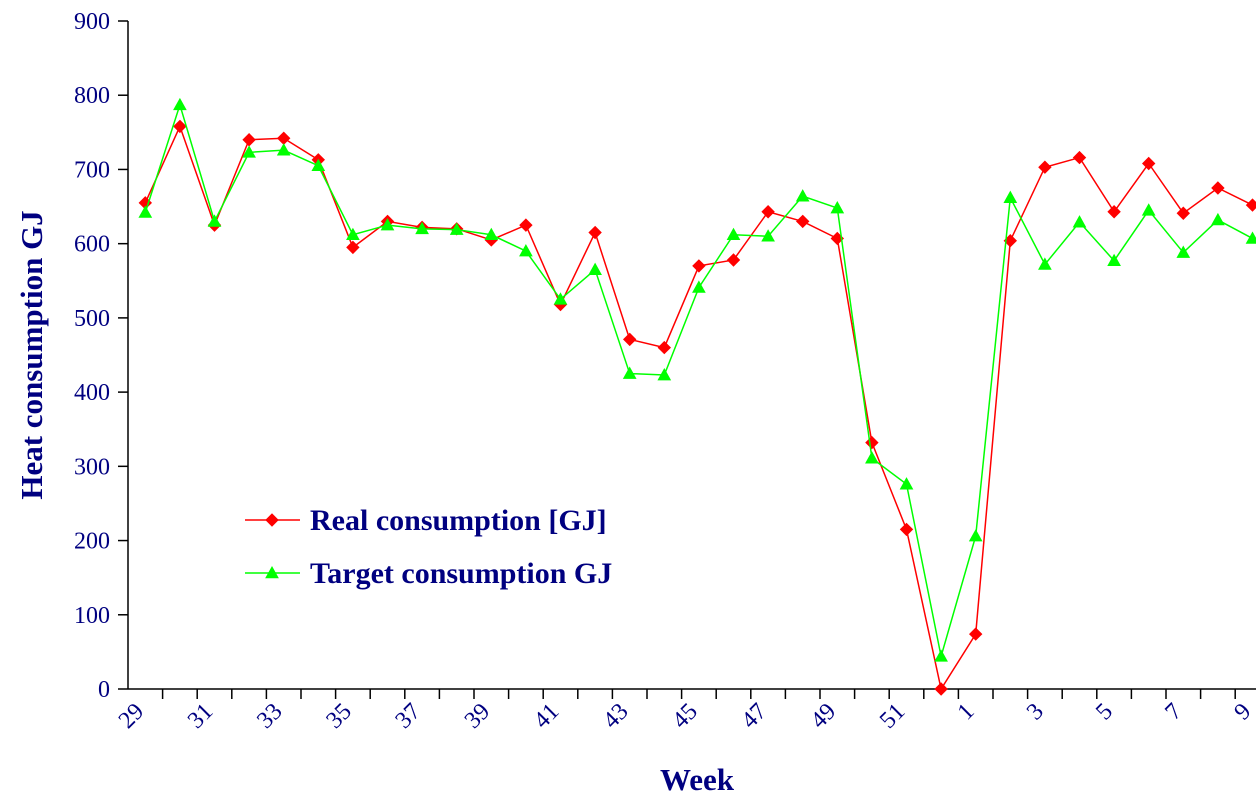  What do you see at coordinates (338, 716) in the screenshot?
I see `x-tick-label: 35` at bounding box center [338, 716].